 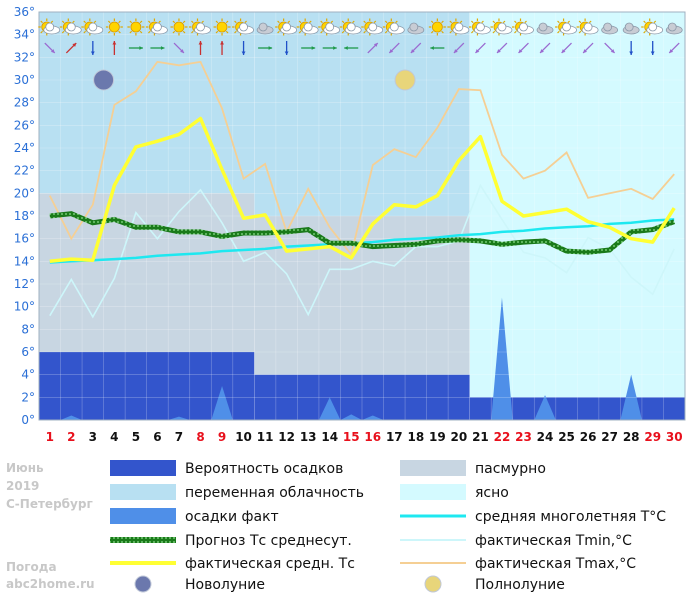 What do you see at coordinates (480, 437) in the screenshot?
I see `x-tick-day-21: 21` at bounding box center [480, 437].